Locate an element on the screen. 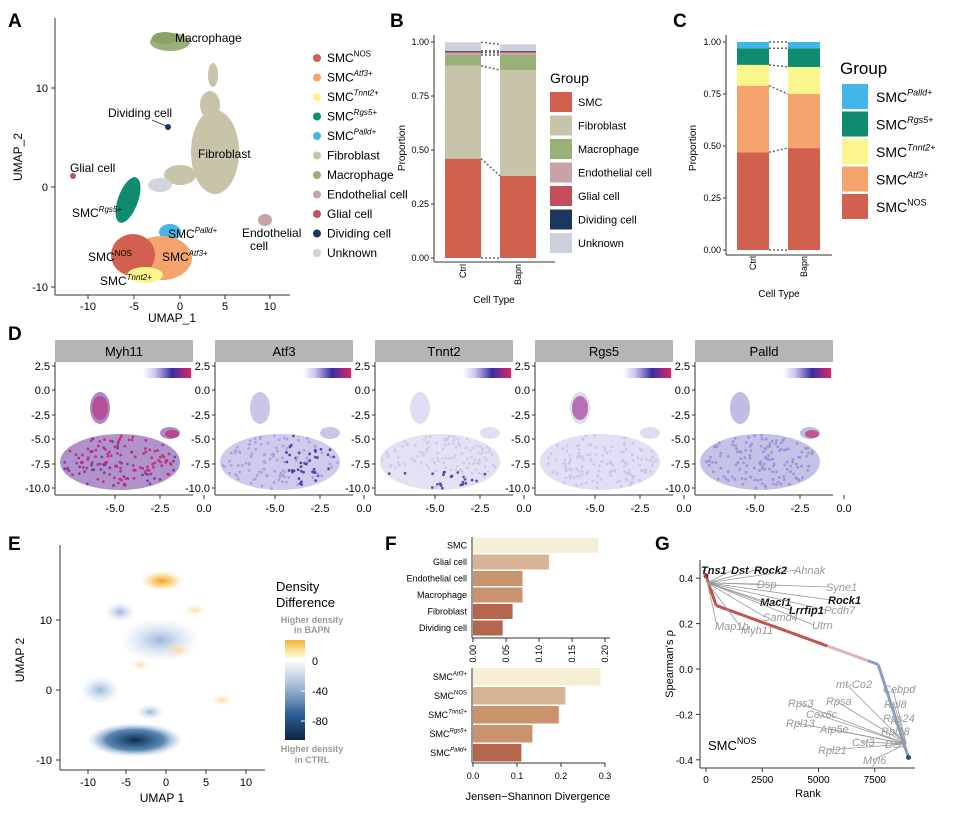 The width and height of the screenshot is (959, 815). feature-plot-hot-palld is located at coordinates (812, 434).